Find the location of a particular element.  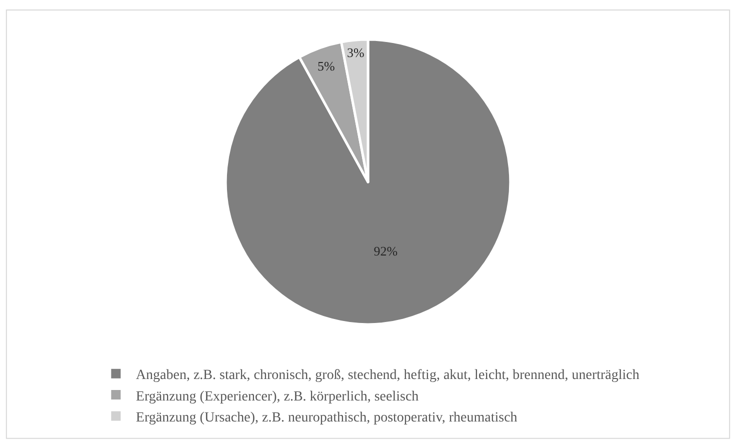

data-label: 5% is located at coordinates (327, 66).